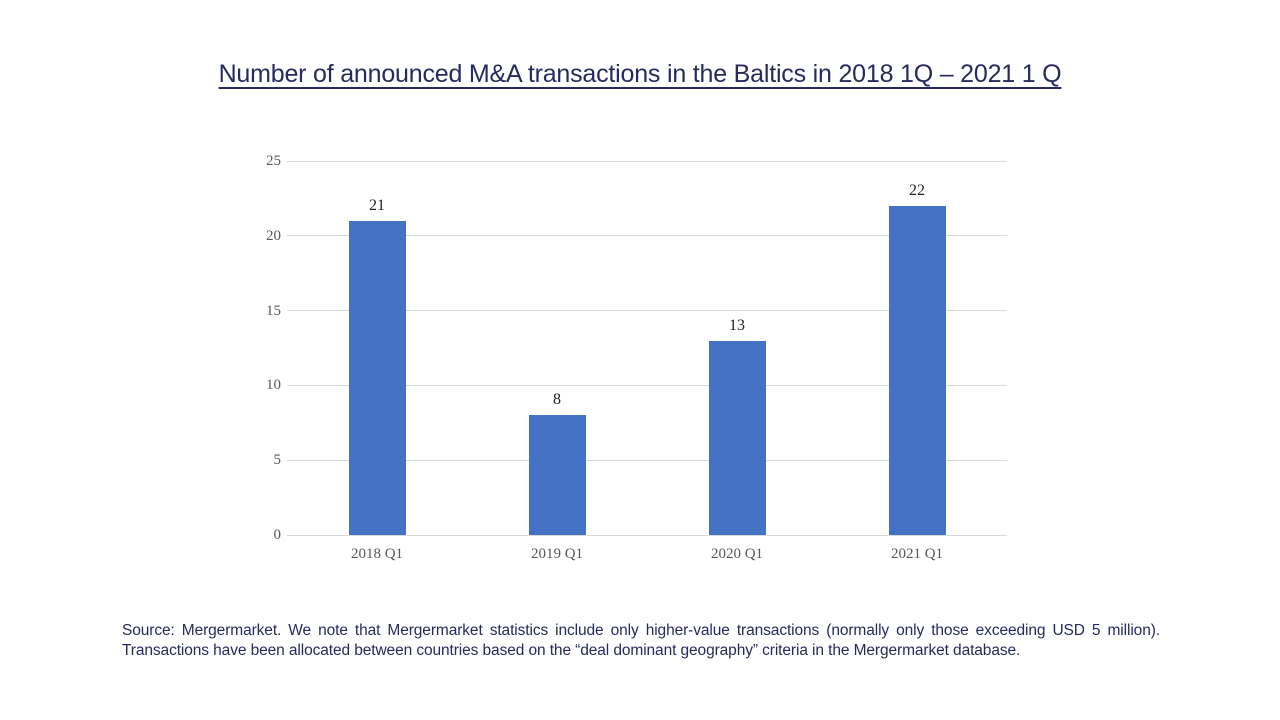 This screenshot has width=1280, height=720. Describe the element at coordinates (377, 377) in the screenshot. I see `bar-2018-q1` at that location.